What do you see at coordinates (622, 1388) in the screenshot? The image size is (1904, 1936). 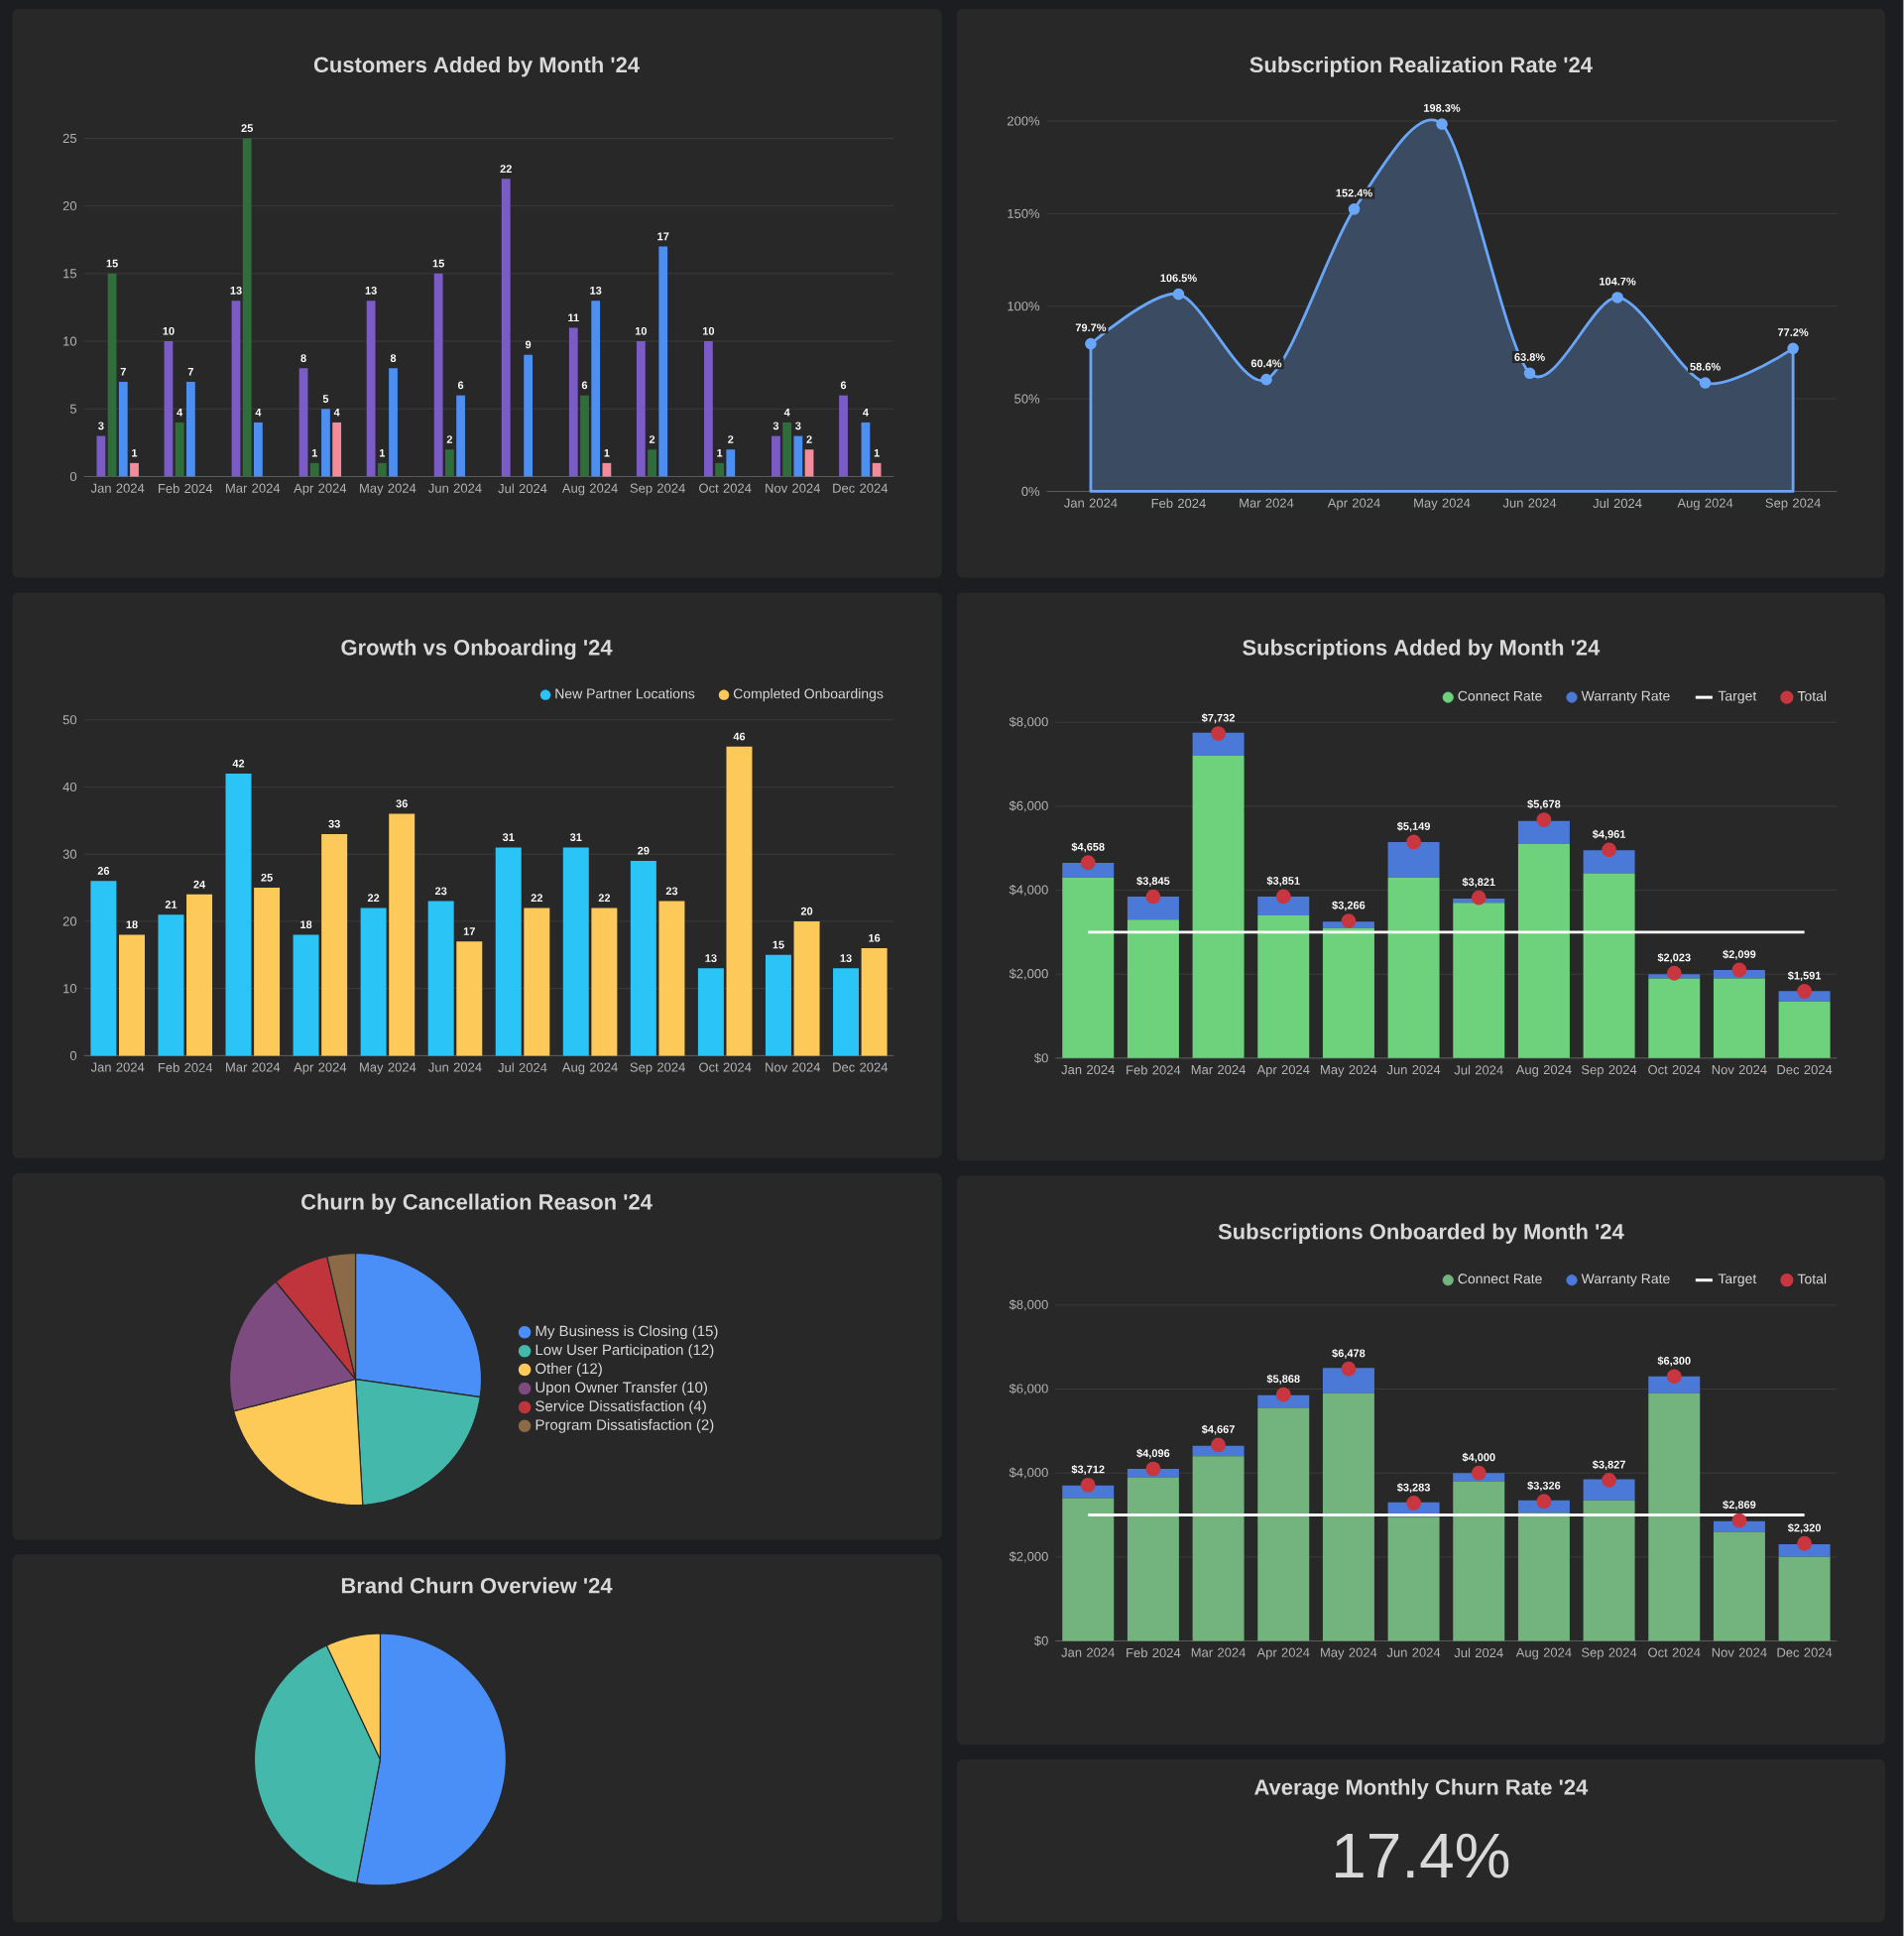 I see `legend-label: Upon Owner Transfer (10)` at bounding box center [622, 1388].